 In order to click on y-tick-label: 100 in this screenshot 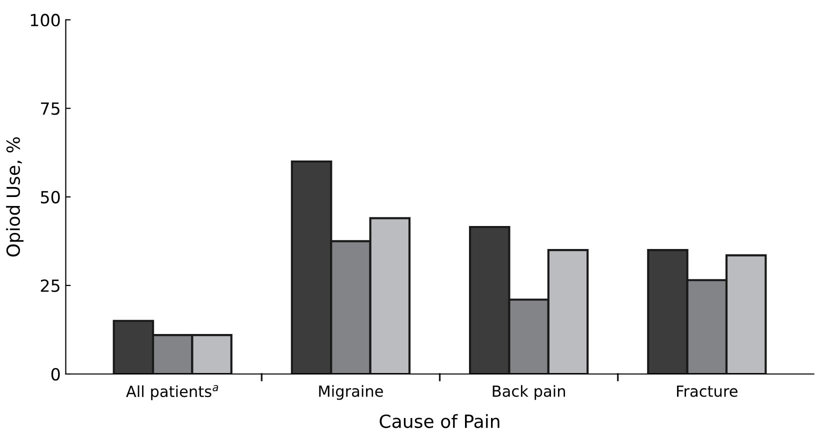, I will do `click(45, 20)`.